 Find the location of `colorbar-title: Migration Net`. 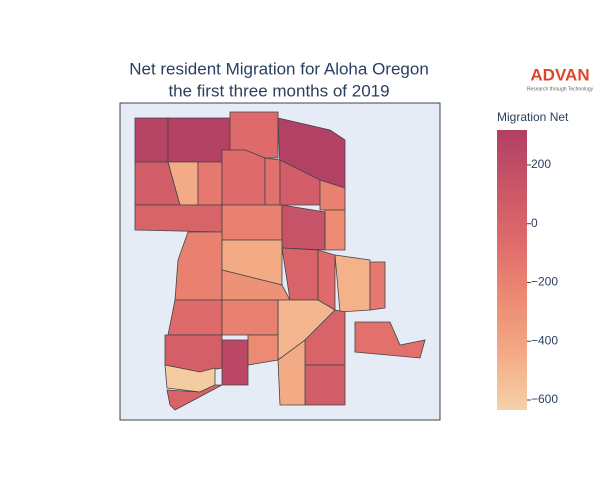

colorbar-title: Migration Net is located at coordinates (533, 117).